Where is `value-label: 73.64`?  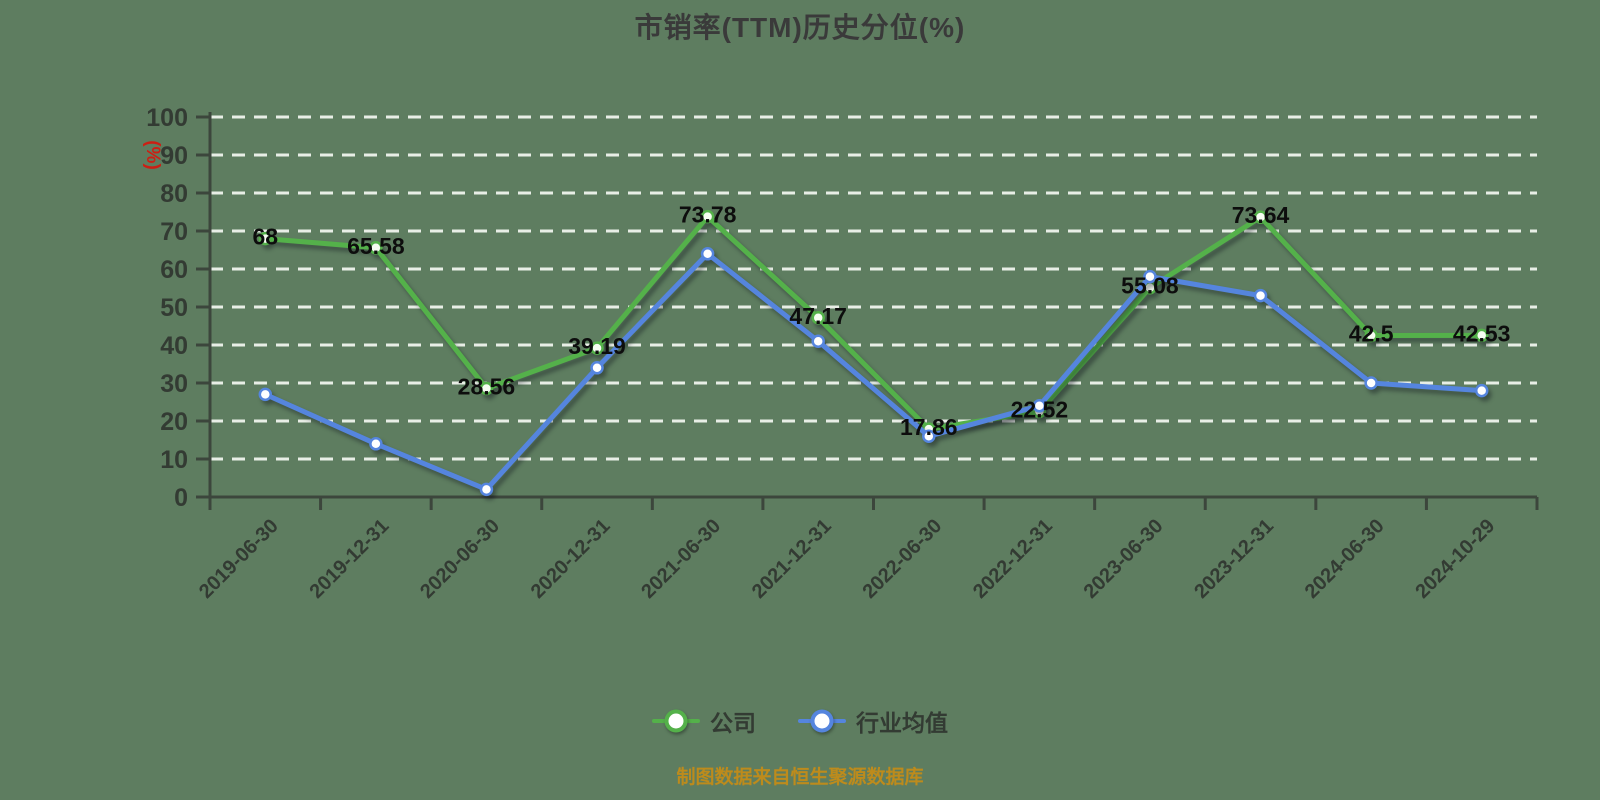 value-label: 73.64 is located at coordinates (1261, 215).